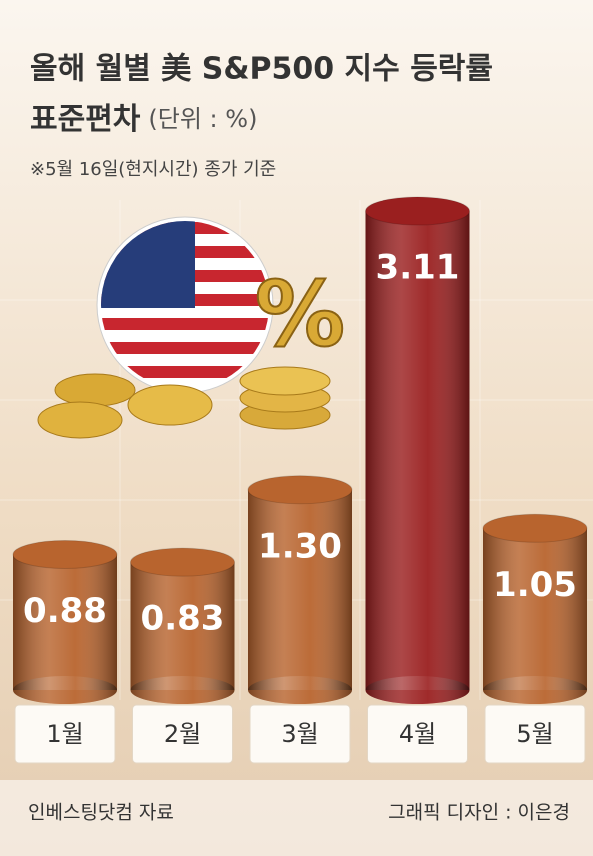 The height and width of the screenshot is (856, 593). What do you see at coordinates (418, 268) in the screenshot?
I see `value-label: 3.11` at bounding box center [418, 268].